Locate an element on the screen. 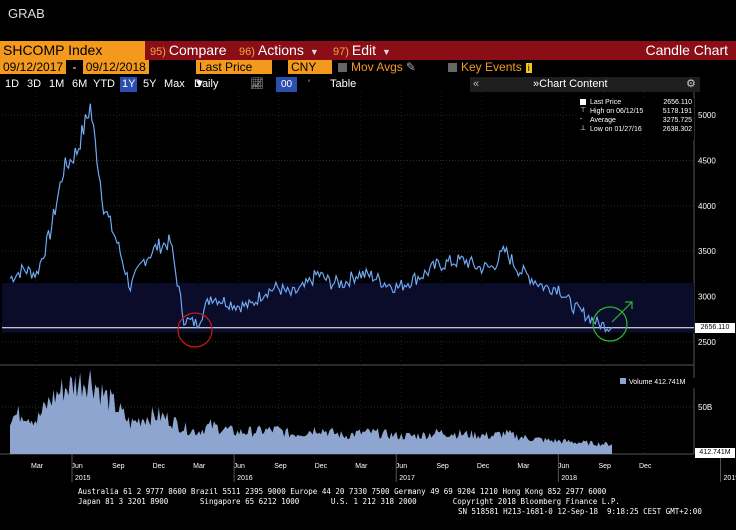 The image size is (736, 530). year-tick-label: 2018 is located at coordinates (569, 478).